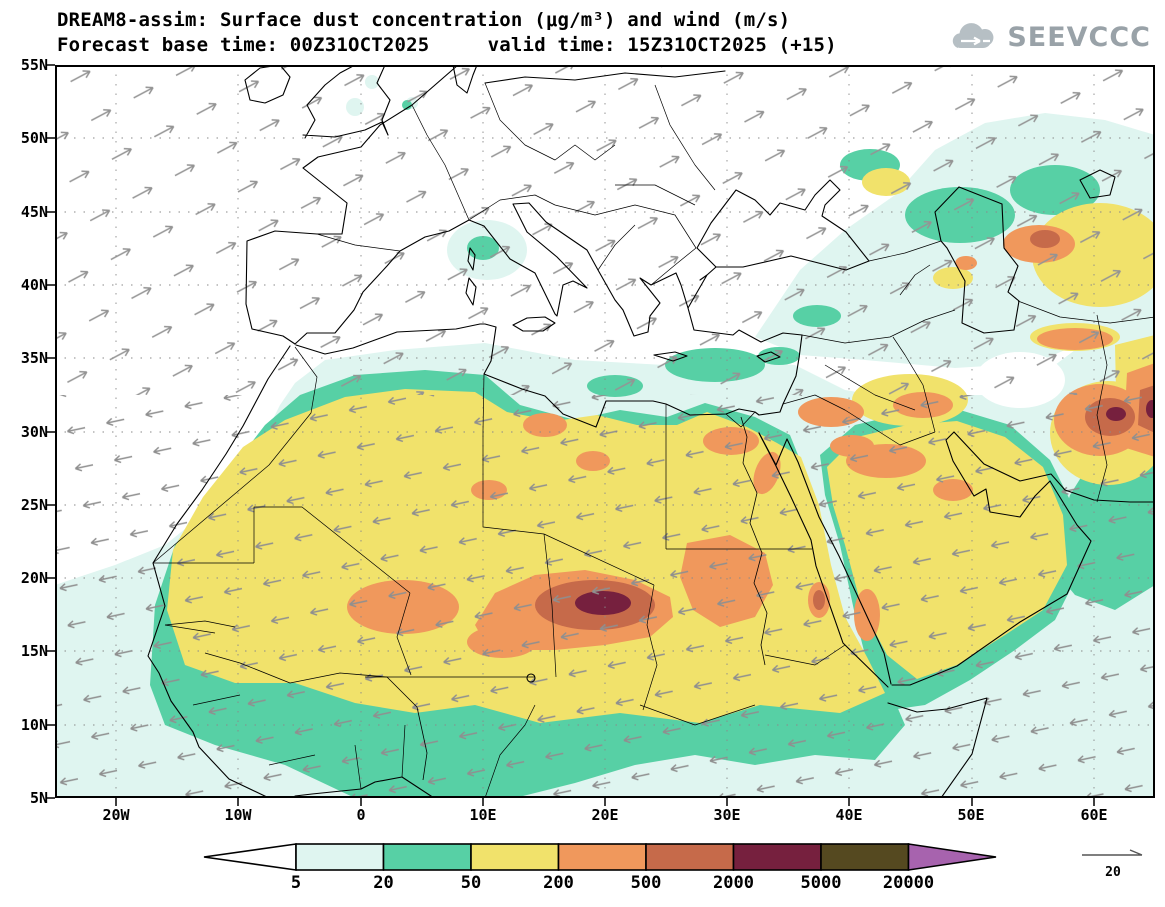 This screenshot has width=1165, height=907. I want to click on lat-tick-label: 5N, so click(38, 798).